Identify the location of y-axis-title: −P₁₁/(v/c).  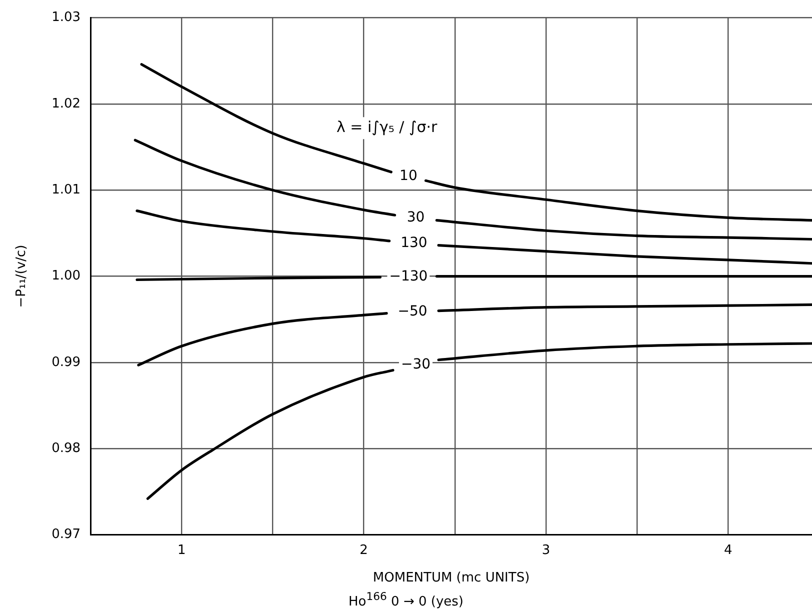
(22, 276).